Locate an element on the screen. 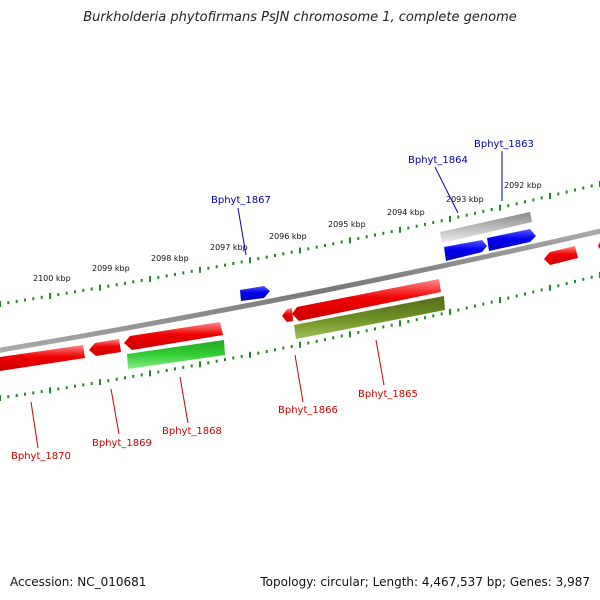 The height and width of the screenshot is (600, 600). kbp-label-2092: 2092 kbp is located at coordinates (523, 185).